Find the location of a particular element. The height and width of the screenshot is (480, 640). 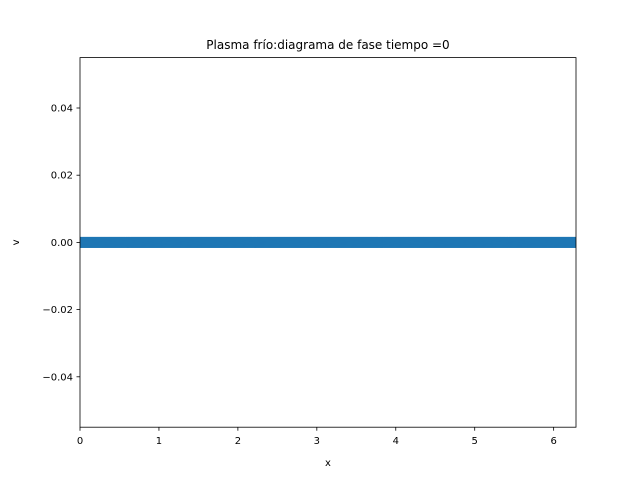

x-tick-label: 6 is located at coordinates (553, 441).